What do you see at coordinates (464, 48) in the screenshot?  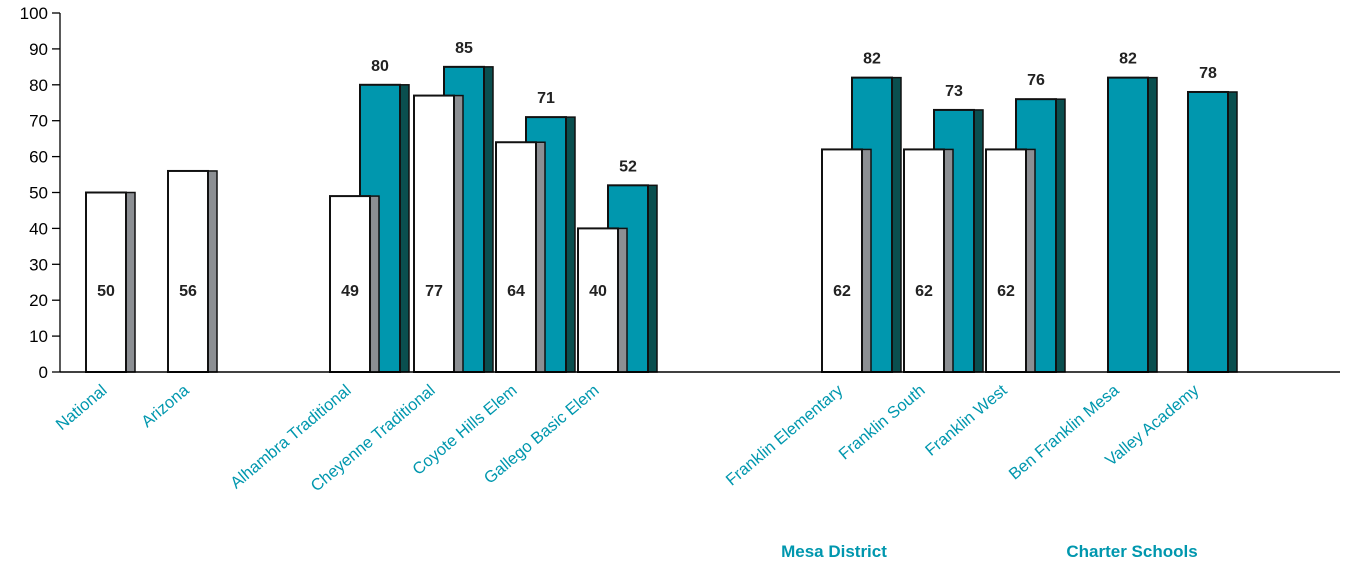 I see `value-label-teal-cheyenne-traditional: 85` at bounding box center [464, 48].